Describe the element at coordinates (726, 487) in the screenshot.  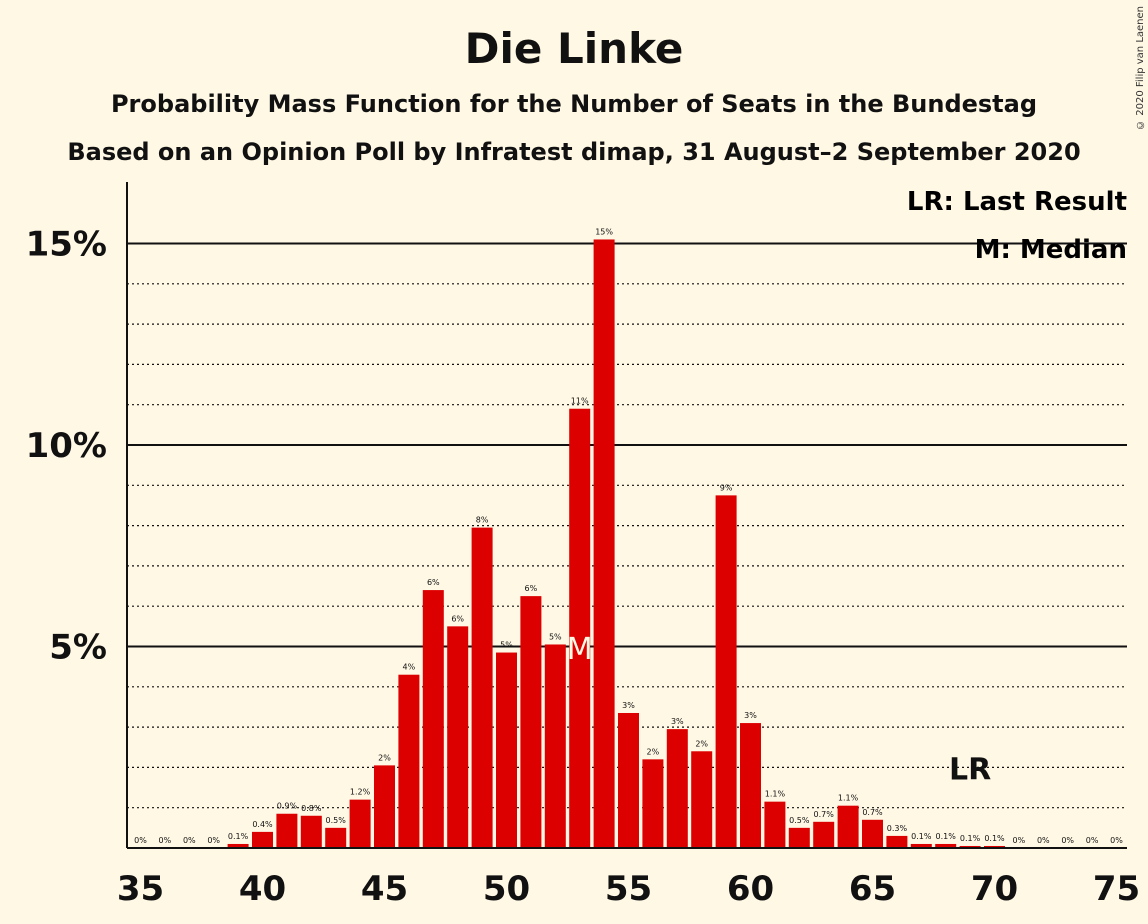
I see `data-label-59: 9%` at that location.